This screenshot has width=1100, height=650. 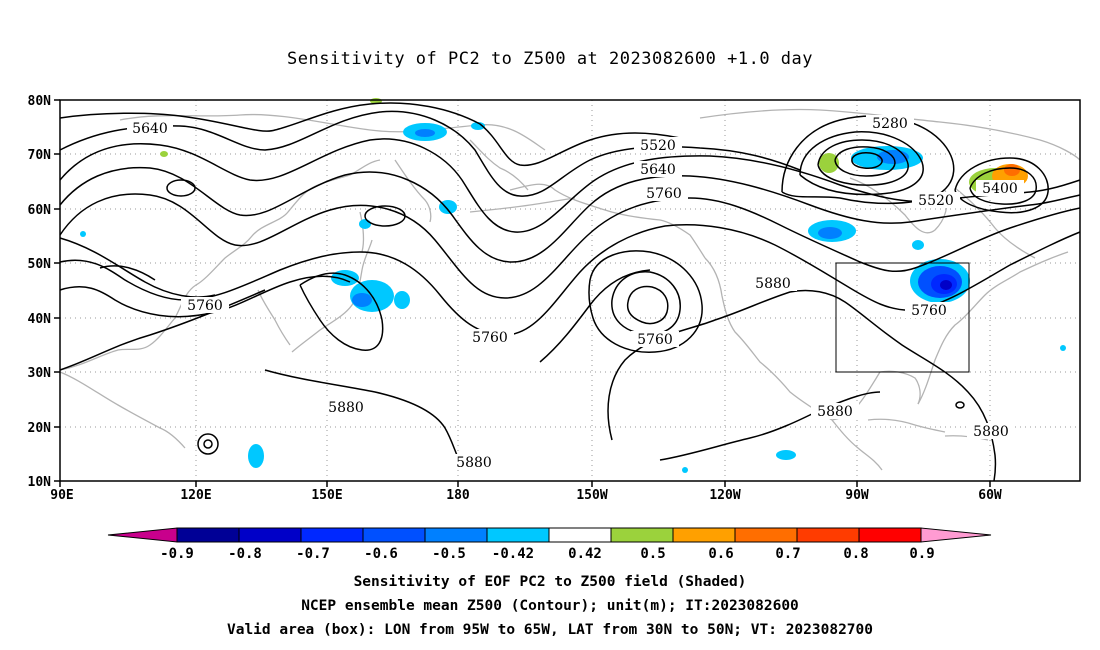 What do you see at coordinates (720, 554) in the screenshot?
I see `colorbar-label: 0.6` at bounding box center [720, 554].